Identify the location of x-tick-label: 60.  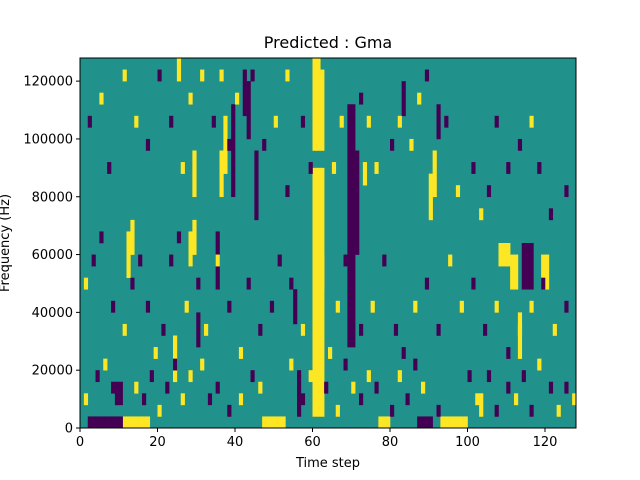
(312, 442).